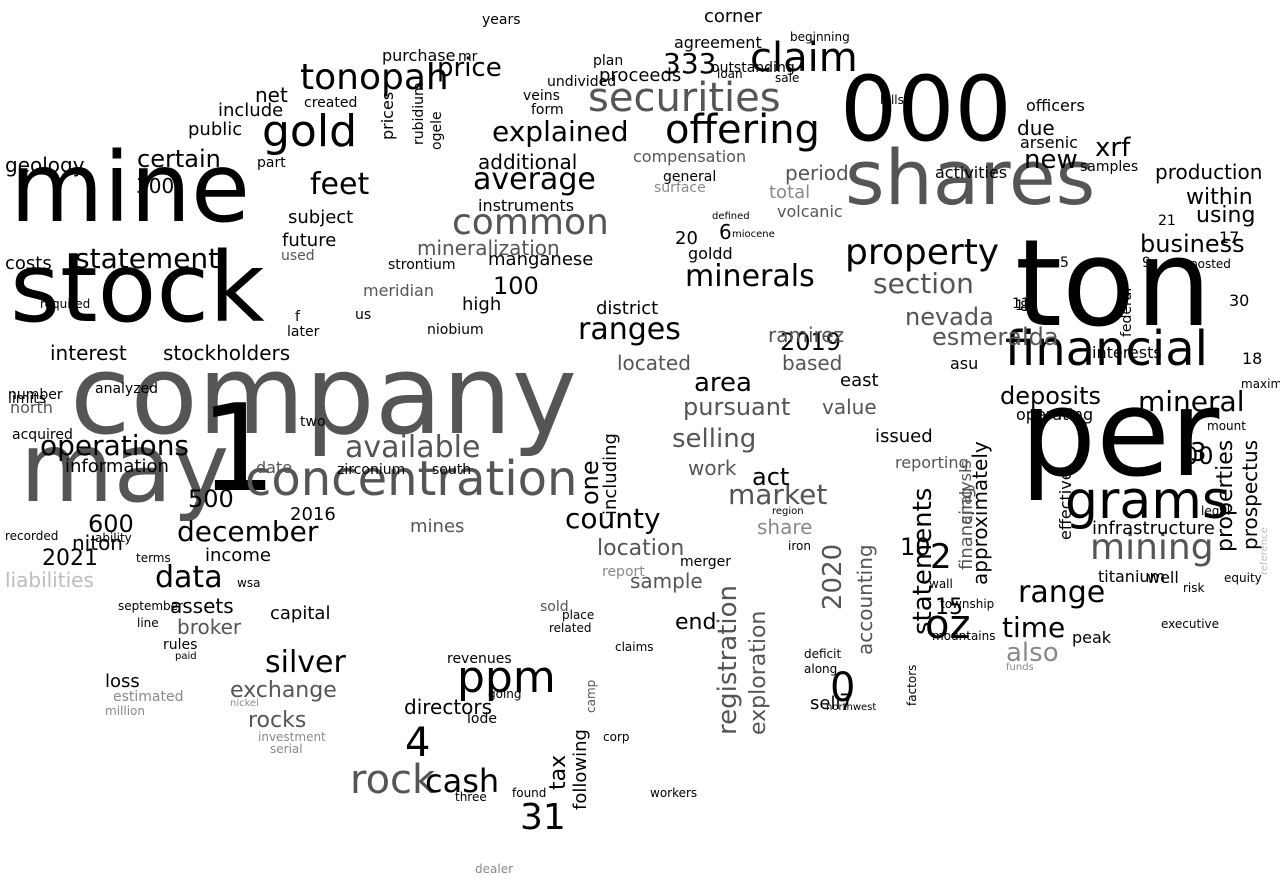 The width and height of the screenshot is (1280, 879). I want to click on word-arsenic: arsenic, so click(1049, 142).